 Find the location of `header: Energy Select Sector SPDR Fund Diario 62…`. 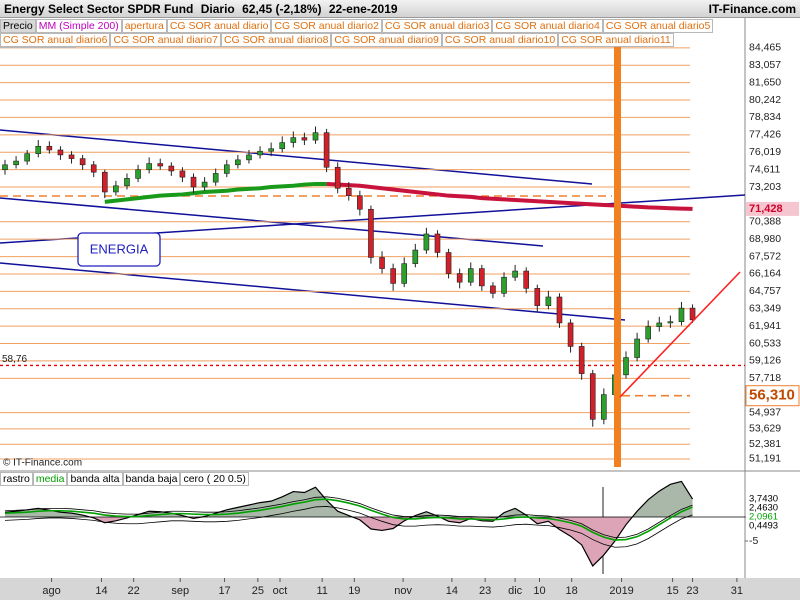

header: Energy Select Sector SPDR Fund Diario 62… is located at coordinates (400, 9).